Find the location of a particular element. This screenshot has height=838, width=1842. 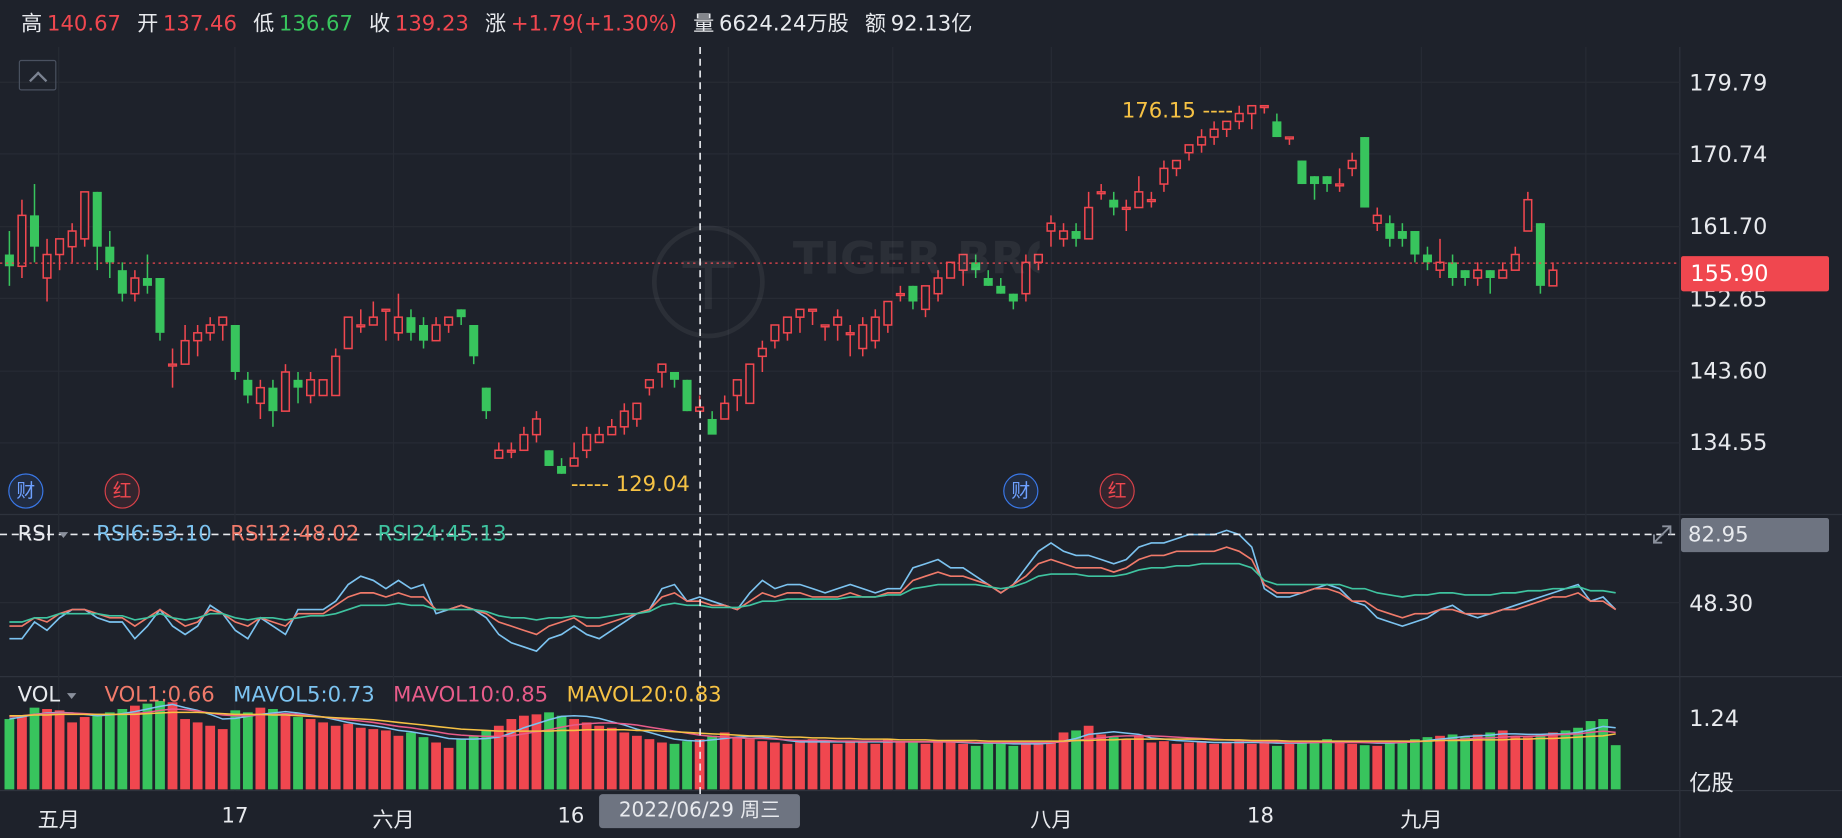

date-axis-label: 16 is located at coordinates (571, 816).